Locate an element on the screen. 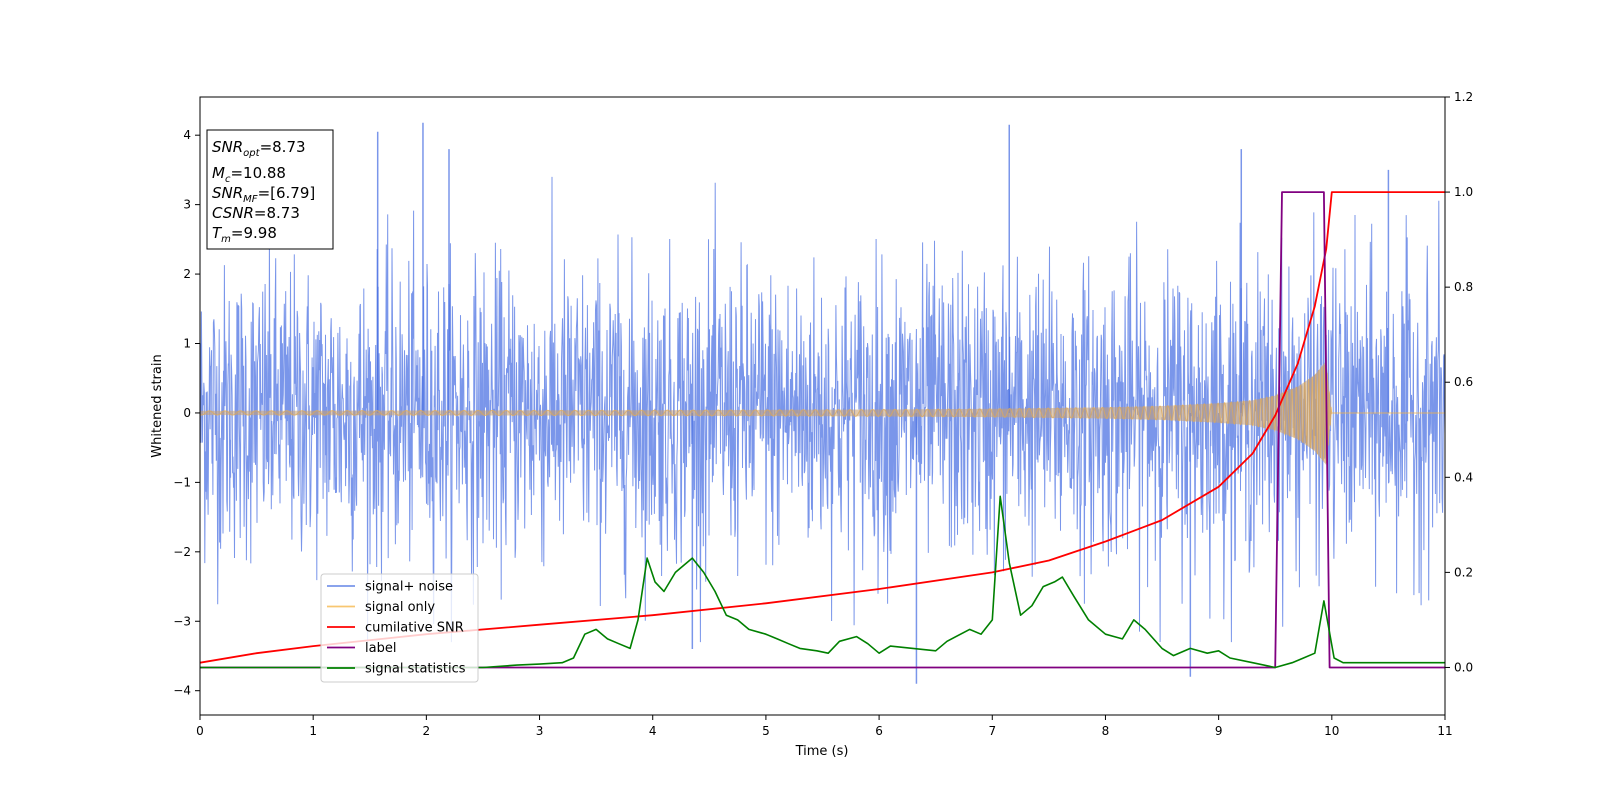 The image size is (1600, 800). y2-tick-label: 1.0 is located at coordinates (1463, 192).